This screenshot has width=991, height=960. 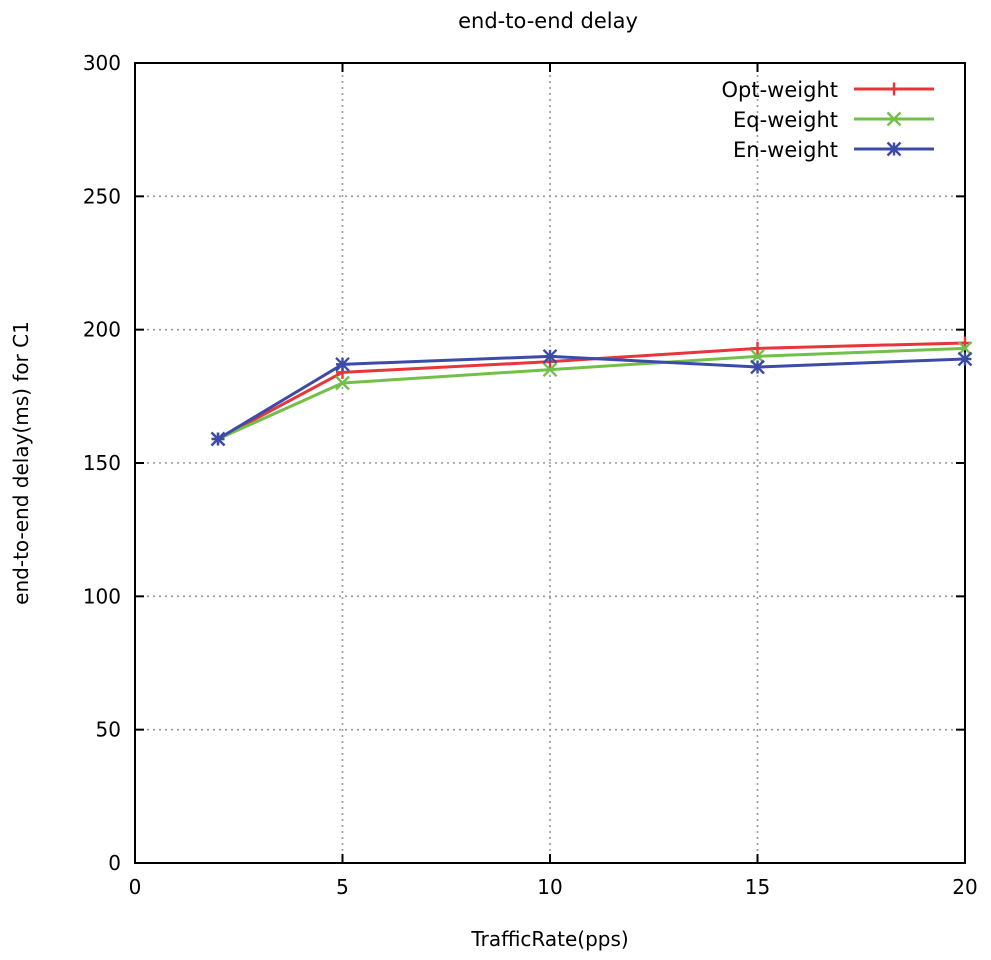 I want to click on legend-label: Opt-weight, so click(x=780, y=90).